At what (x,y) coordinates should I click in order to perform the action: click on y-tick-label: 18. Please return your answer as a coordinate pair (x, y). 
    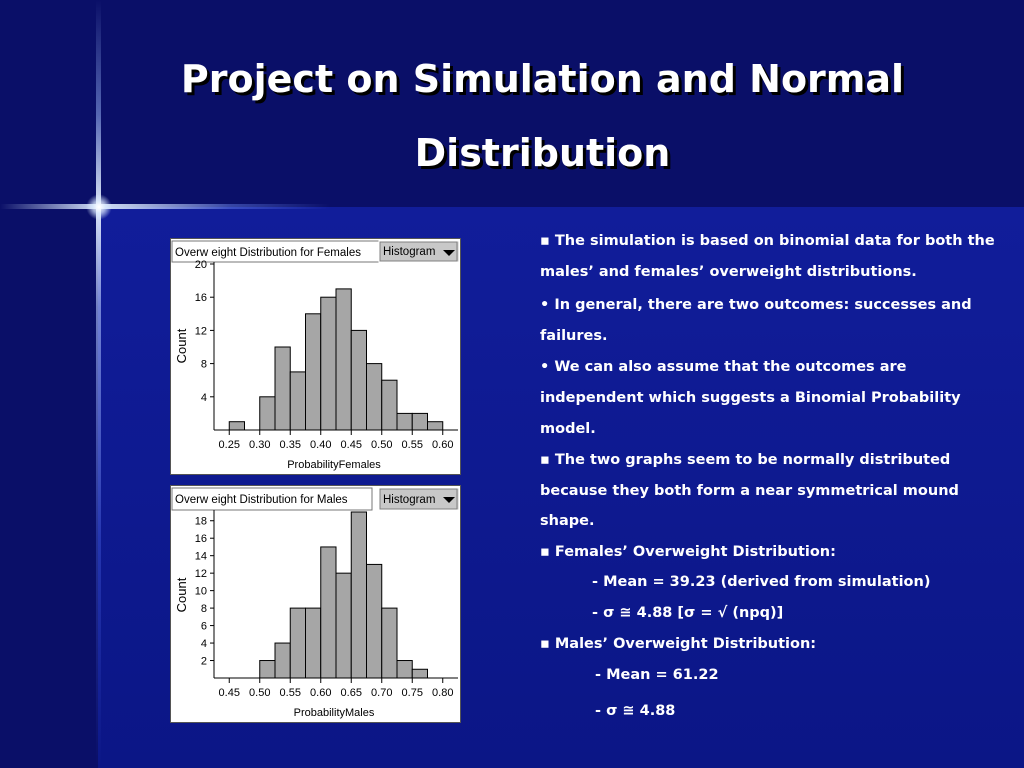
    Looking at the image, I should click on (201, 522).